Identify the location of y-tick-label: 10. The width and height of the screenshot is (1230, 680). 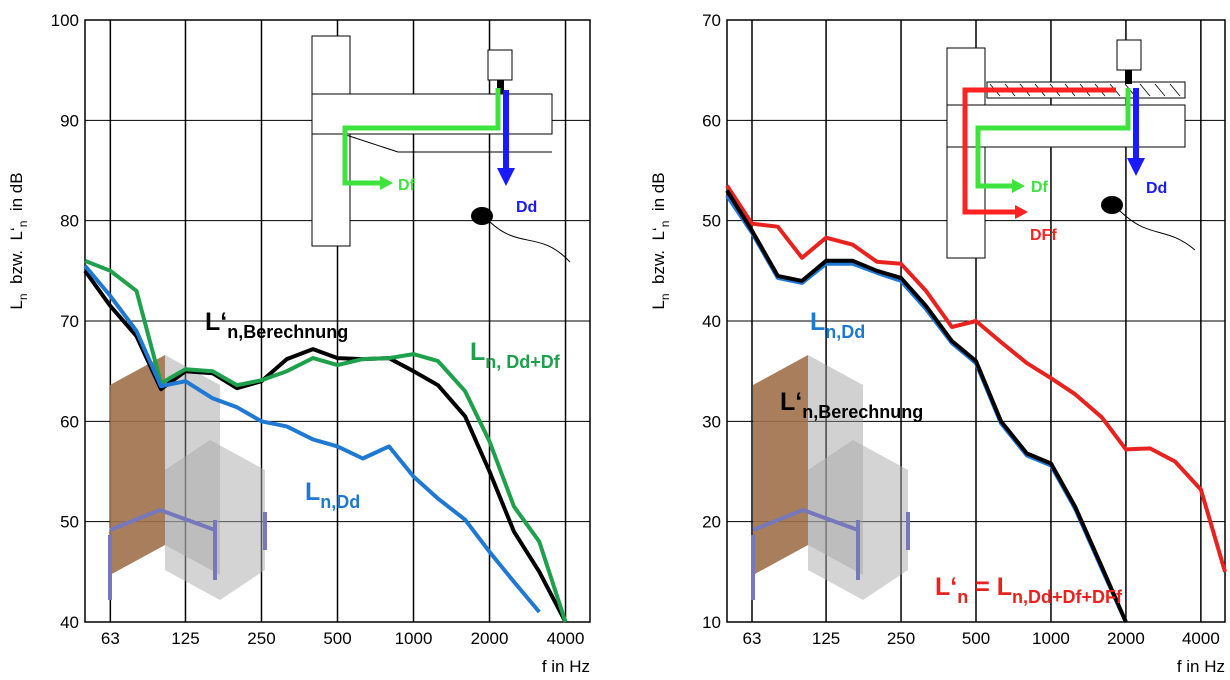
(711, 622).